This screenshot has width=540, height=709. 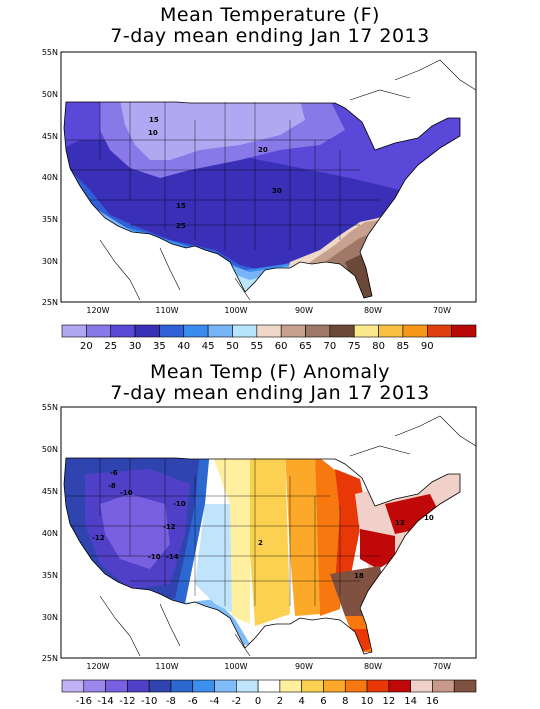 I want to click on colorbar-label: 20, so click(x=86, y=346).